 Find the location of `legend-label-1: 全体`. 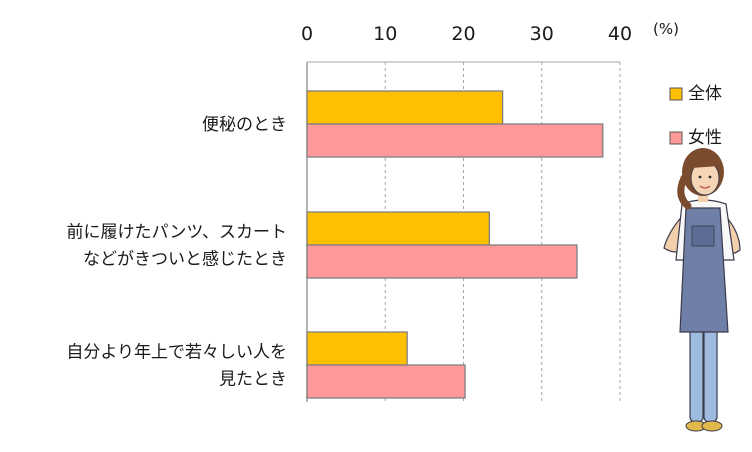

legend-label-1: 全体 is located at coordinates (705, 94).